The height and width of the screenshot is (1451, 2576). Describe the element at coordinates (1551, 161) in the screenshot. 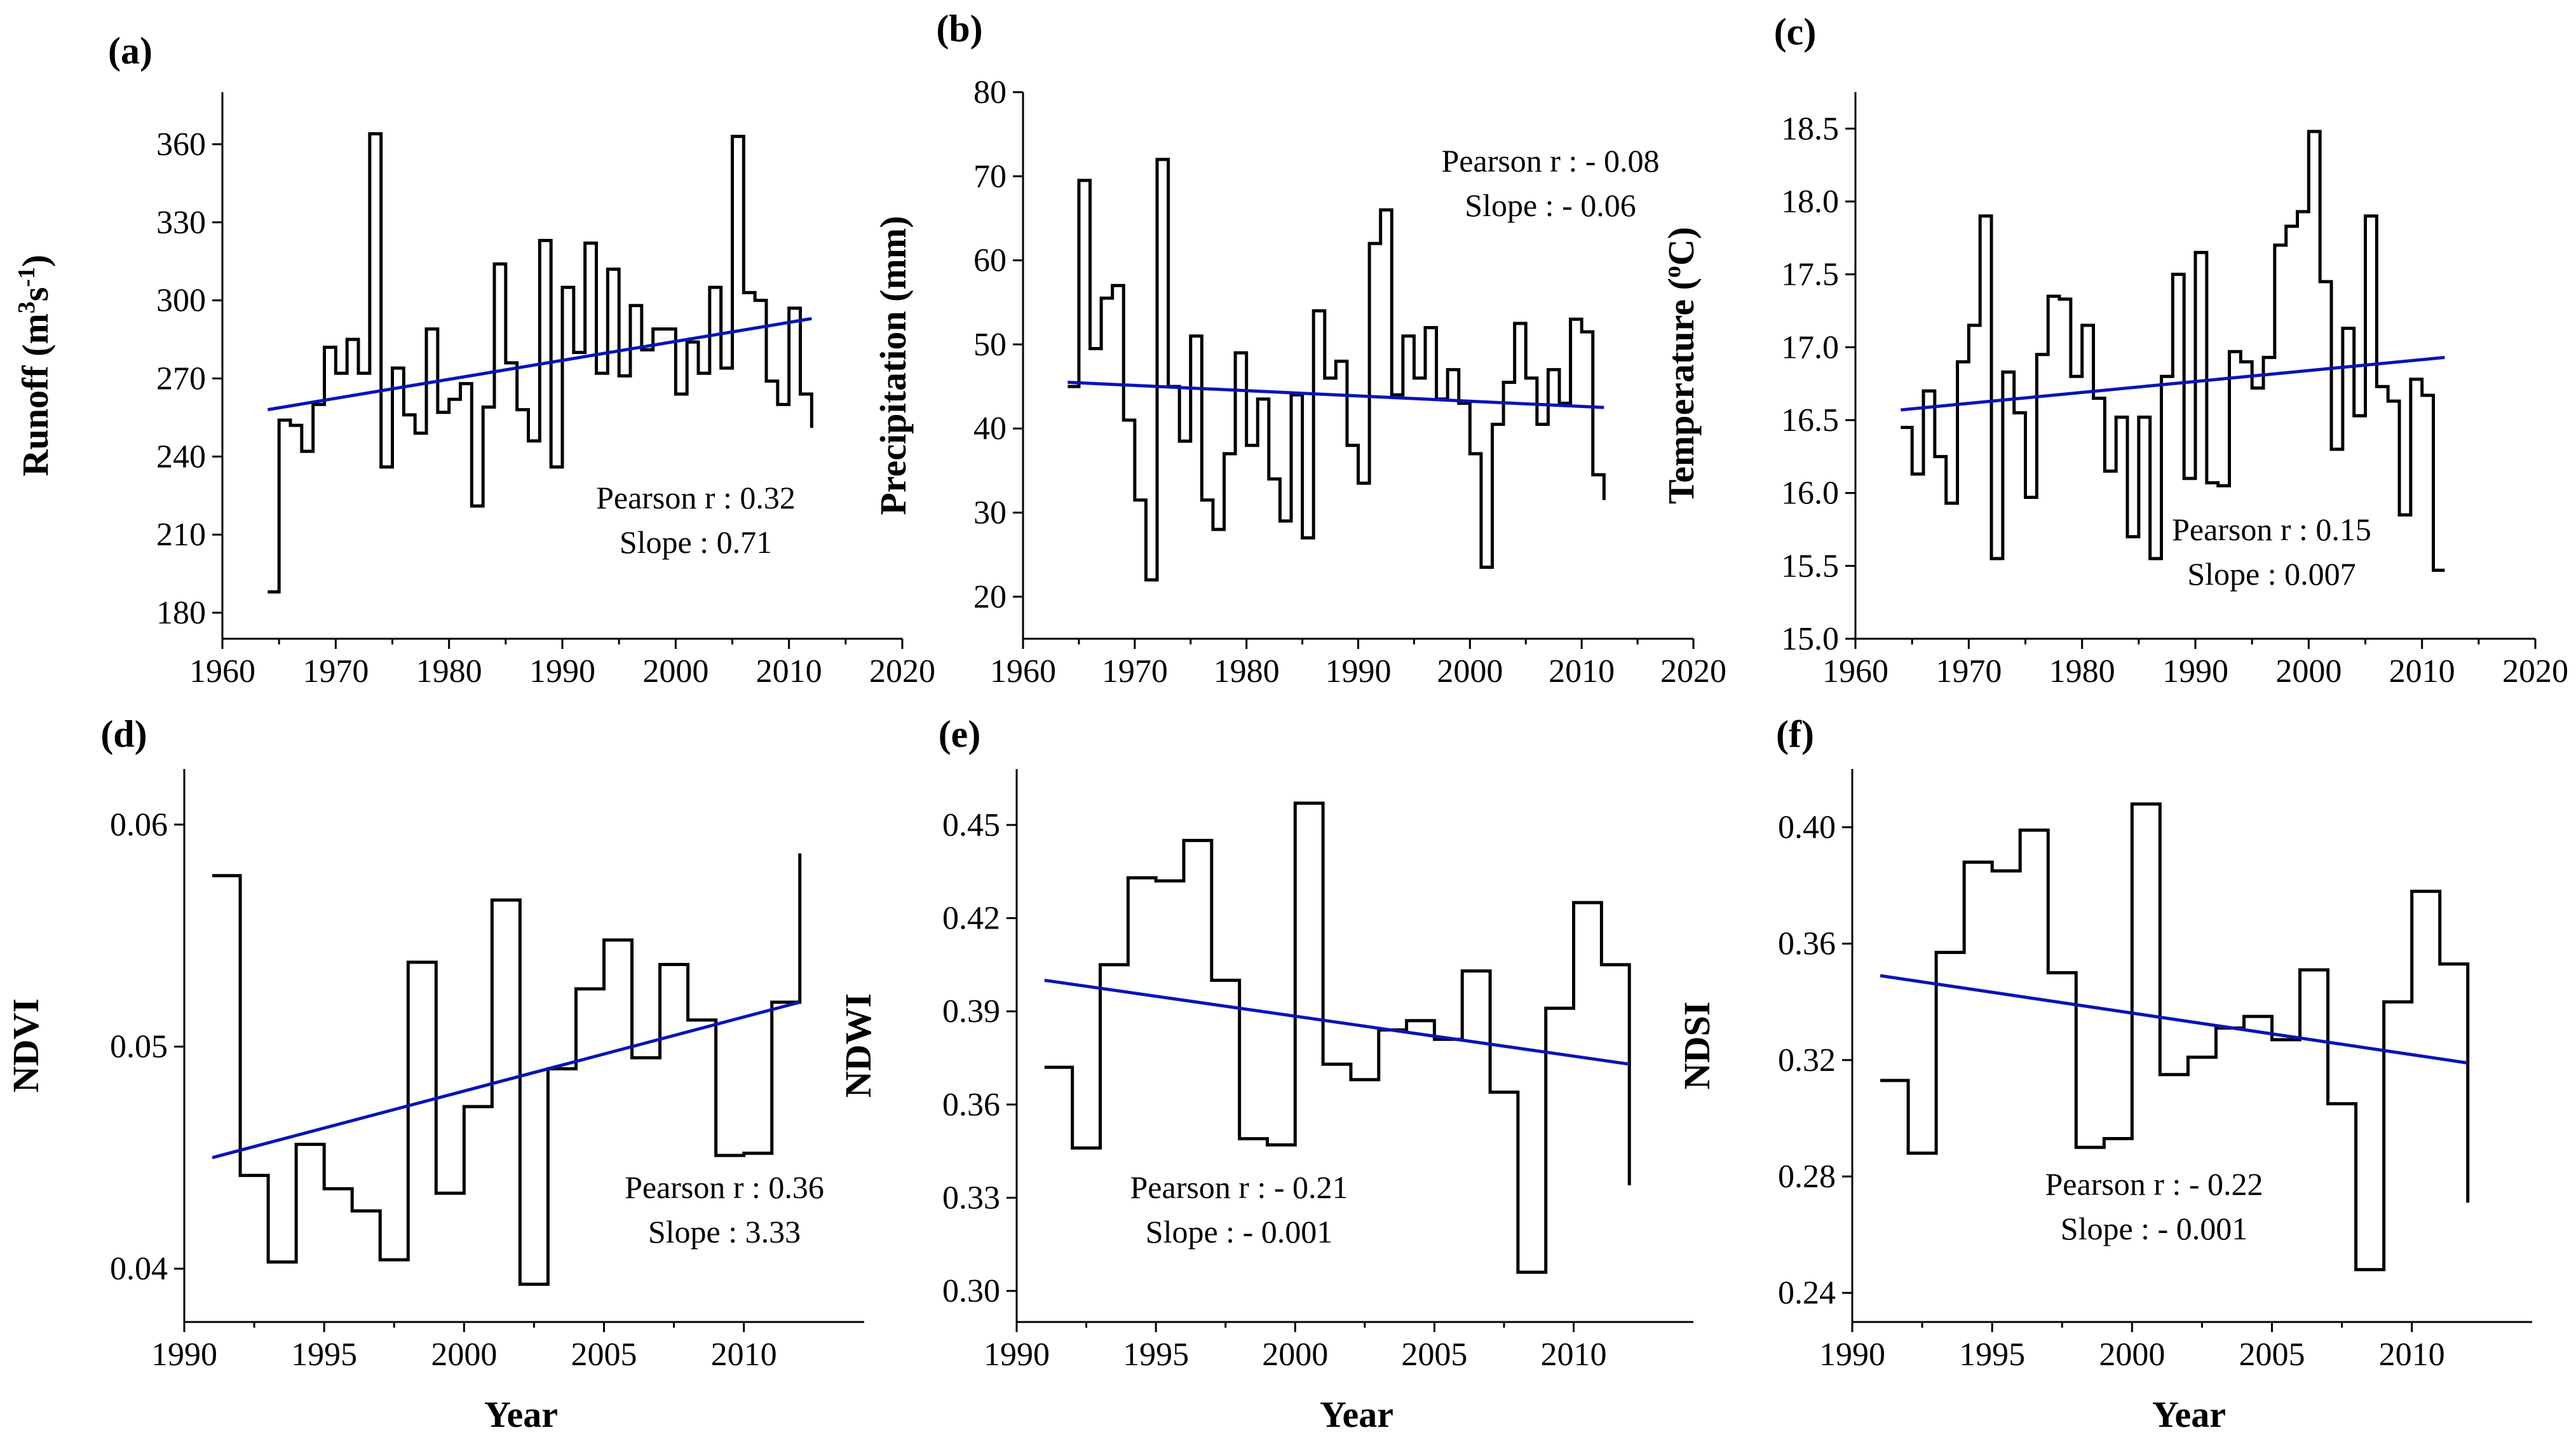

I see `pearson-annotation: Pearson r : - 0.08` at that location.